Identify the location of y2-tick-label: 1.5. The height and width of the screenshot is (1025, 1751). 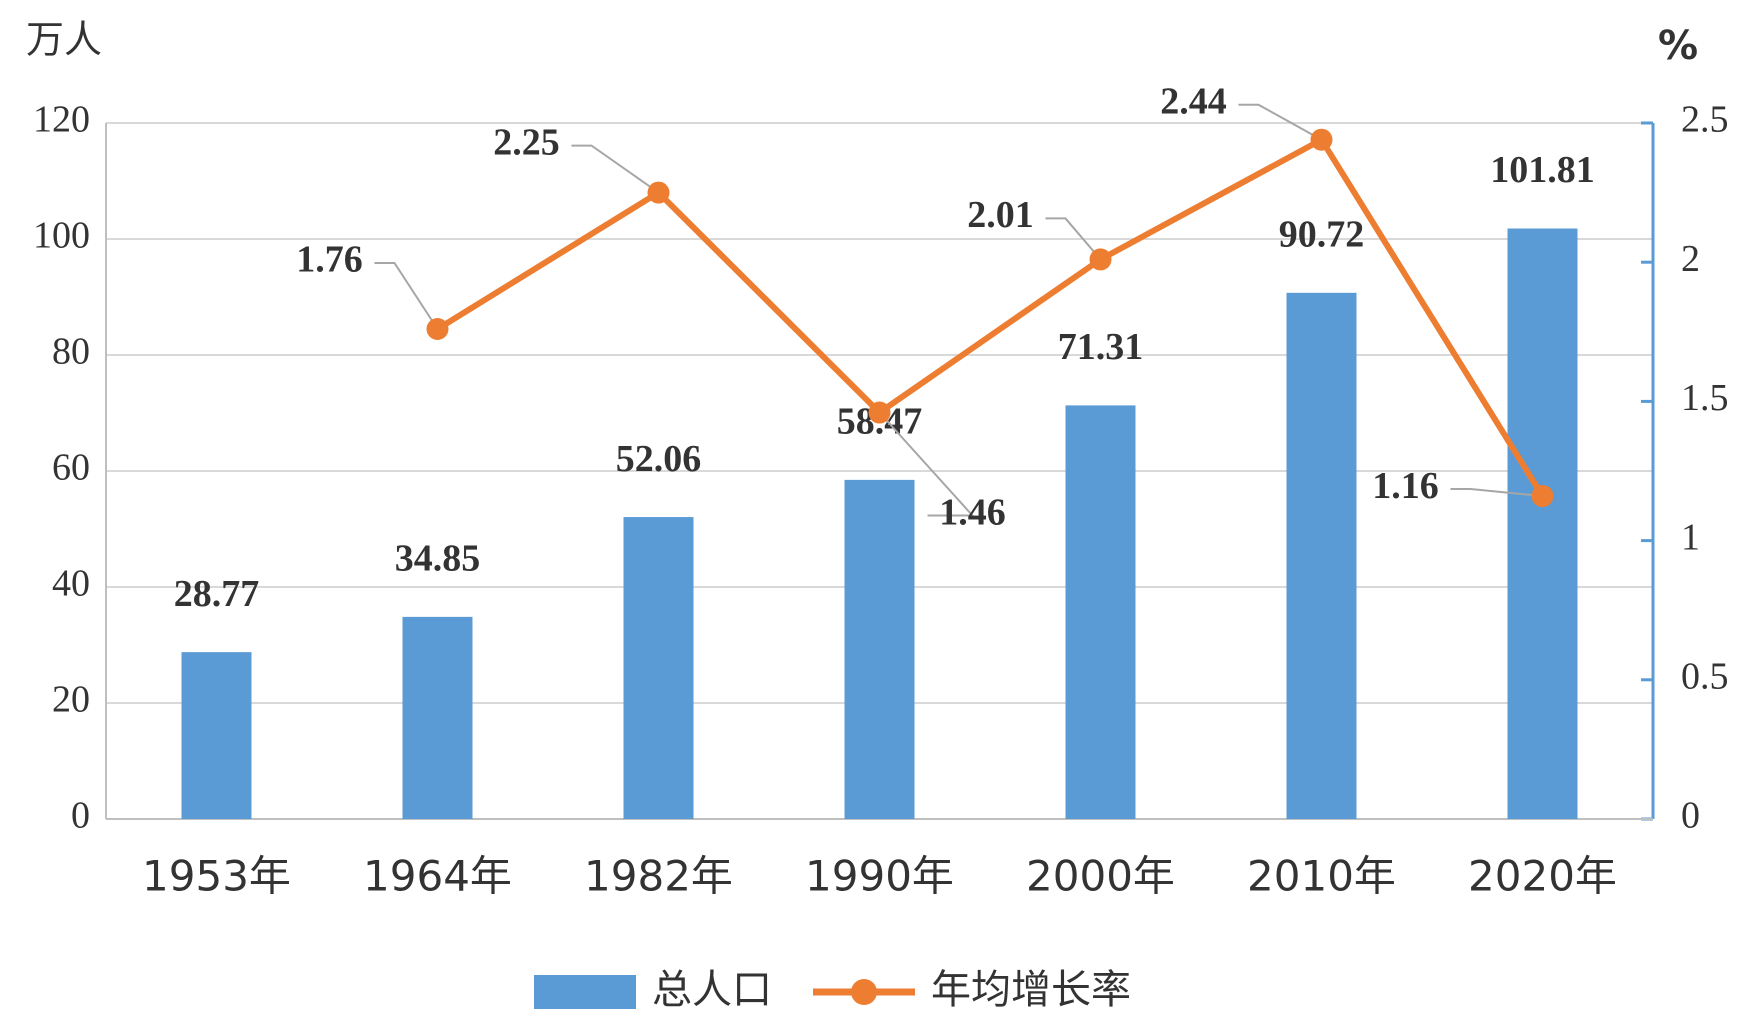
(1705, 398).